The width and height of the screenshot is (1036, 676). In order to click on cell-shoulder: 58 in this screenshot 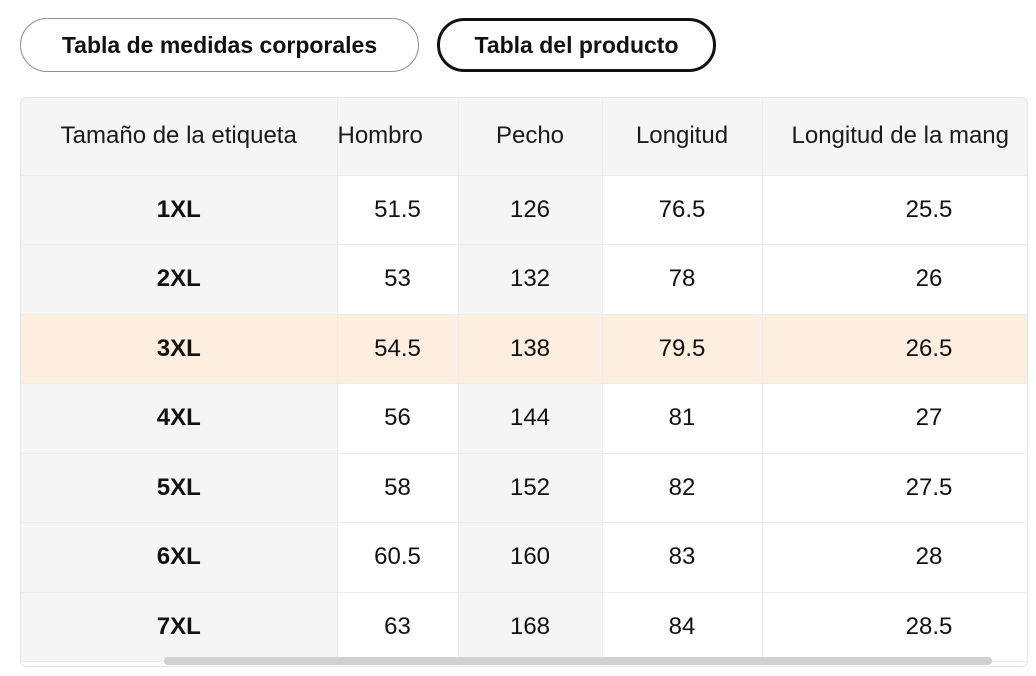, I will do `click(398, 488)`.